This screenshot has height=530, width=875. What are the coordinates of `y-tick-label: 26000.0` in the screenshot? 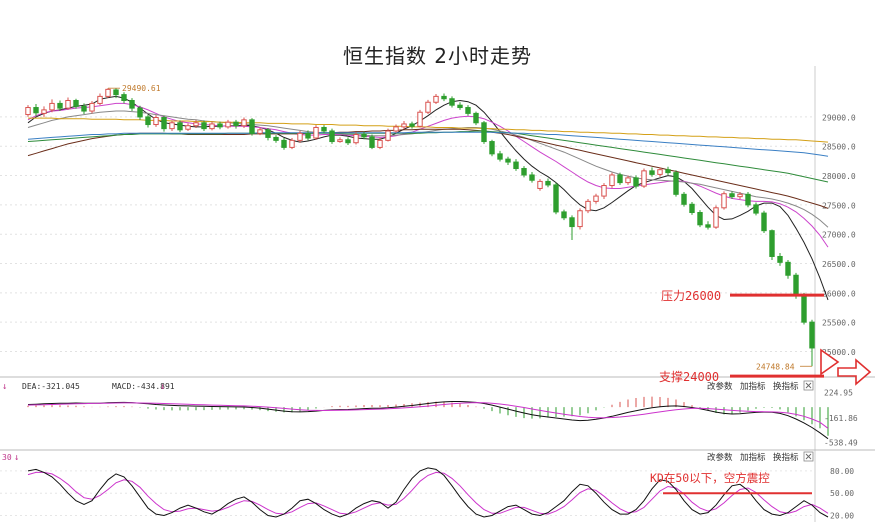 It's located at (839, 293).